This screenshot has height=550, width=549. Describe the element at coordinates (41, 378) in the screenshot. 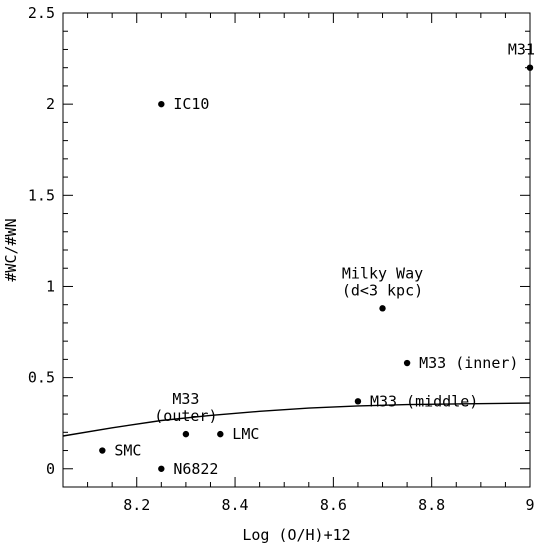

I see `y-tick-label: 0.5` at that location.